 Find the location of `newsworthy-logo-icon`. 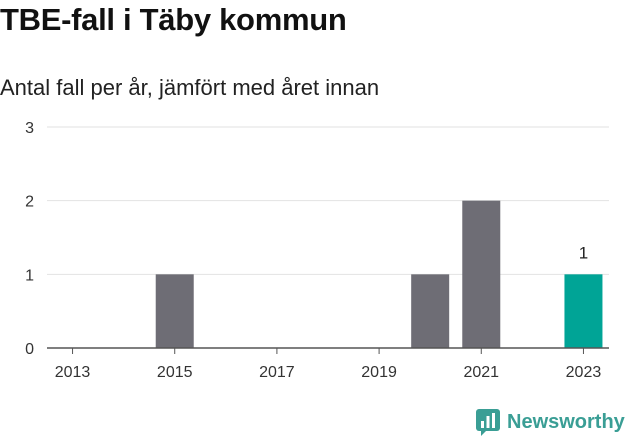

newsworthy-logo-icon is located at coordinates (488, 422).